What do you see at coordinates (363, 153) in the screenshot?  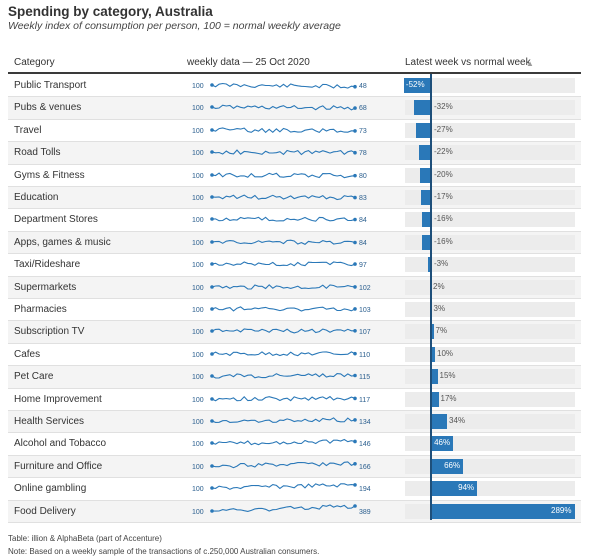 I see `sparkline-end-label: 78` at bounding box center [363, 153].